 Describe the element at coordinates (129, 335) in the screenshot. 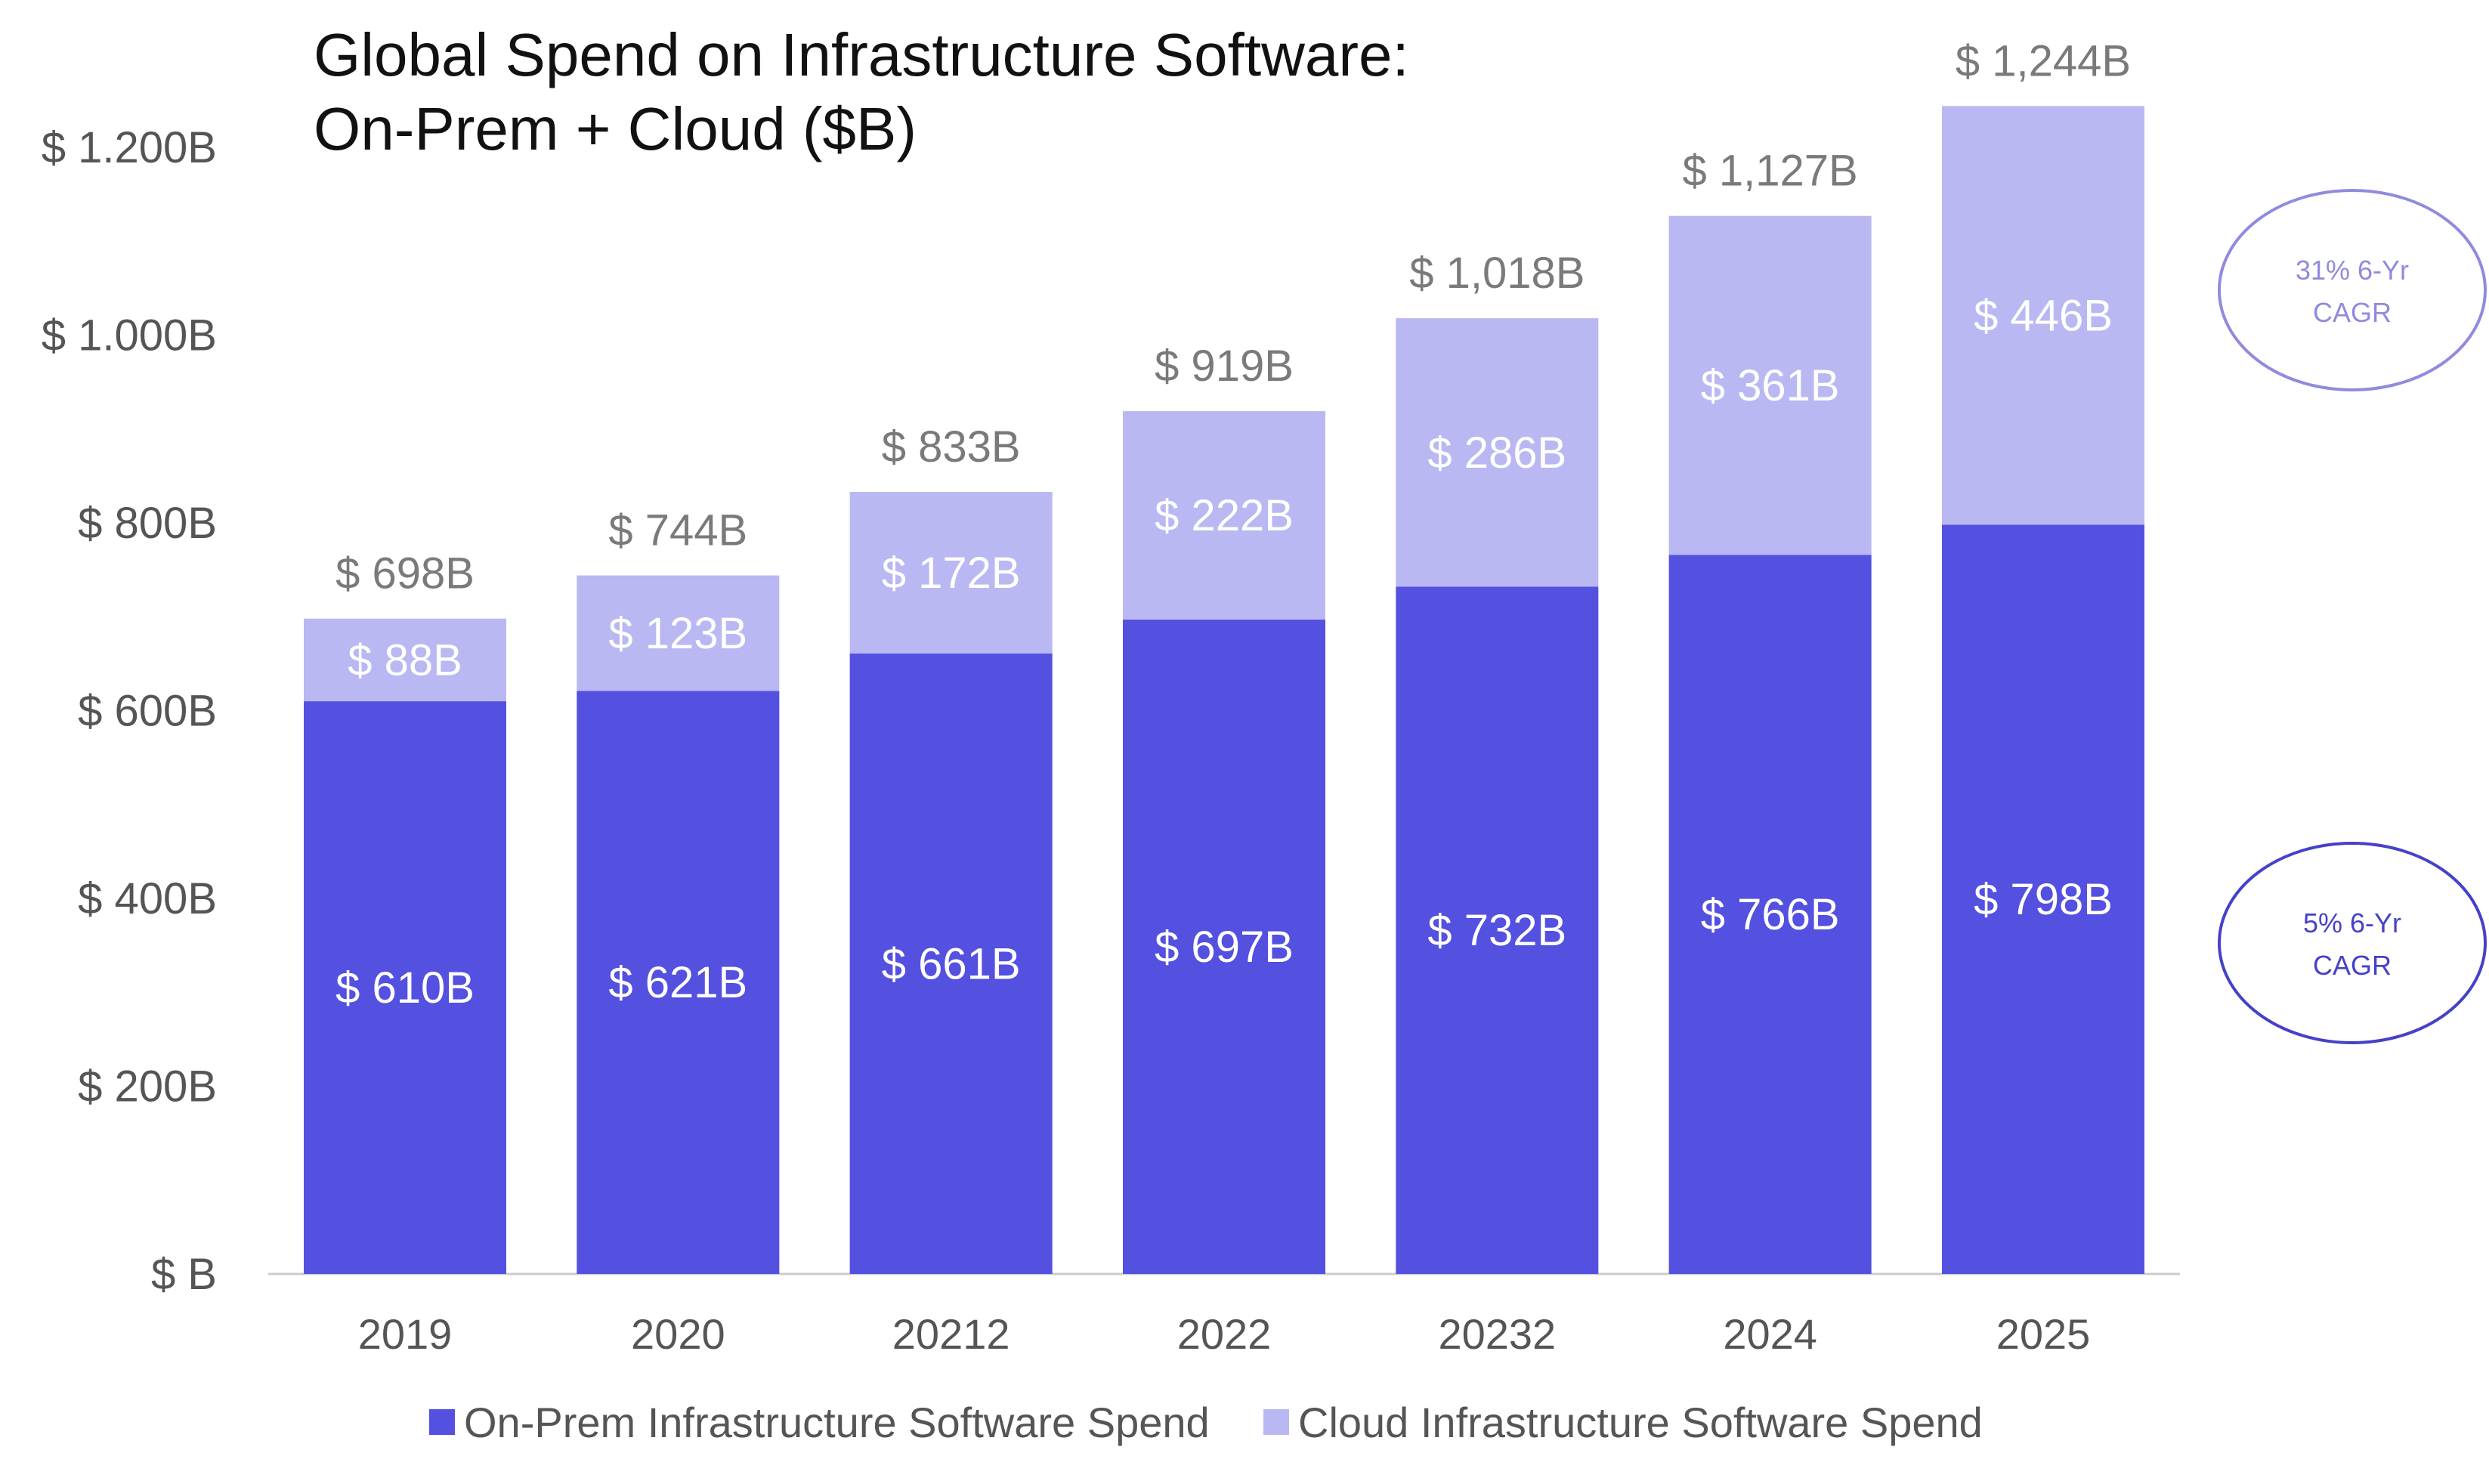

I see `y-tick-label: $ 1.000B` at that location.